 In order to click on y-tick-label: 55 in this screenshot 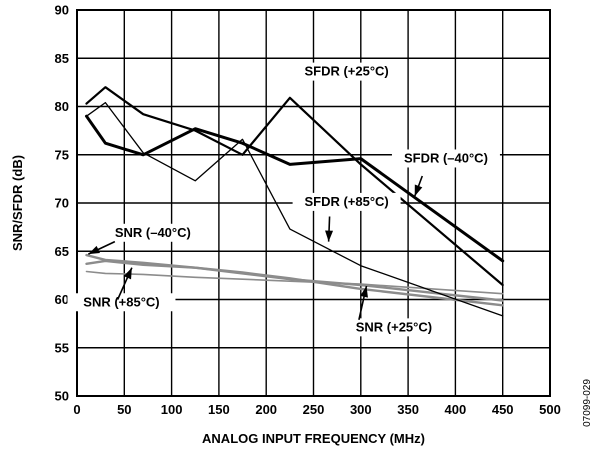, I will do `click(62, 347)`.